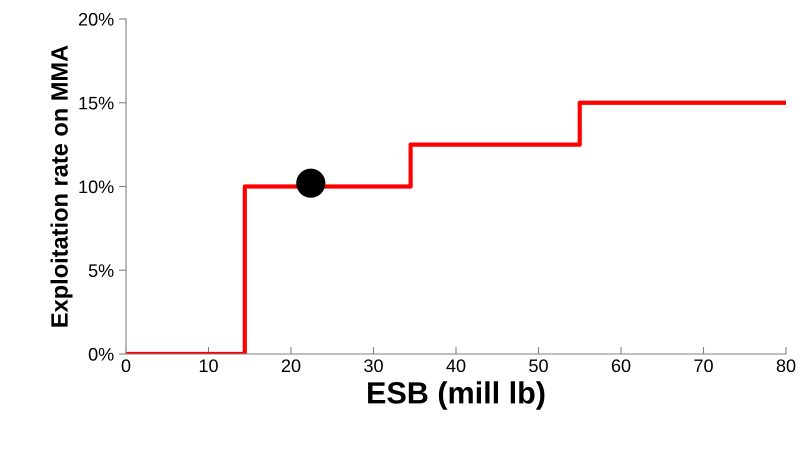 The width and height of the screenshot is (810, 451). Describe the element at coordinates (373, 365) in the screenshot. I see `x-tick-label: 30` at that location.